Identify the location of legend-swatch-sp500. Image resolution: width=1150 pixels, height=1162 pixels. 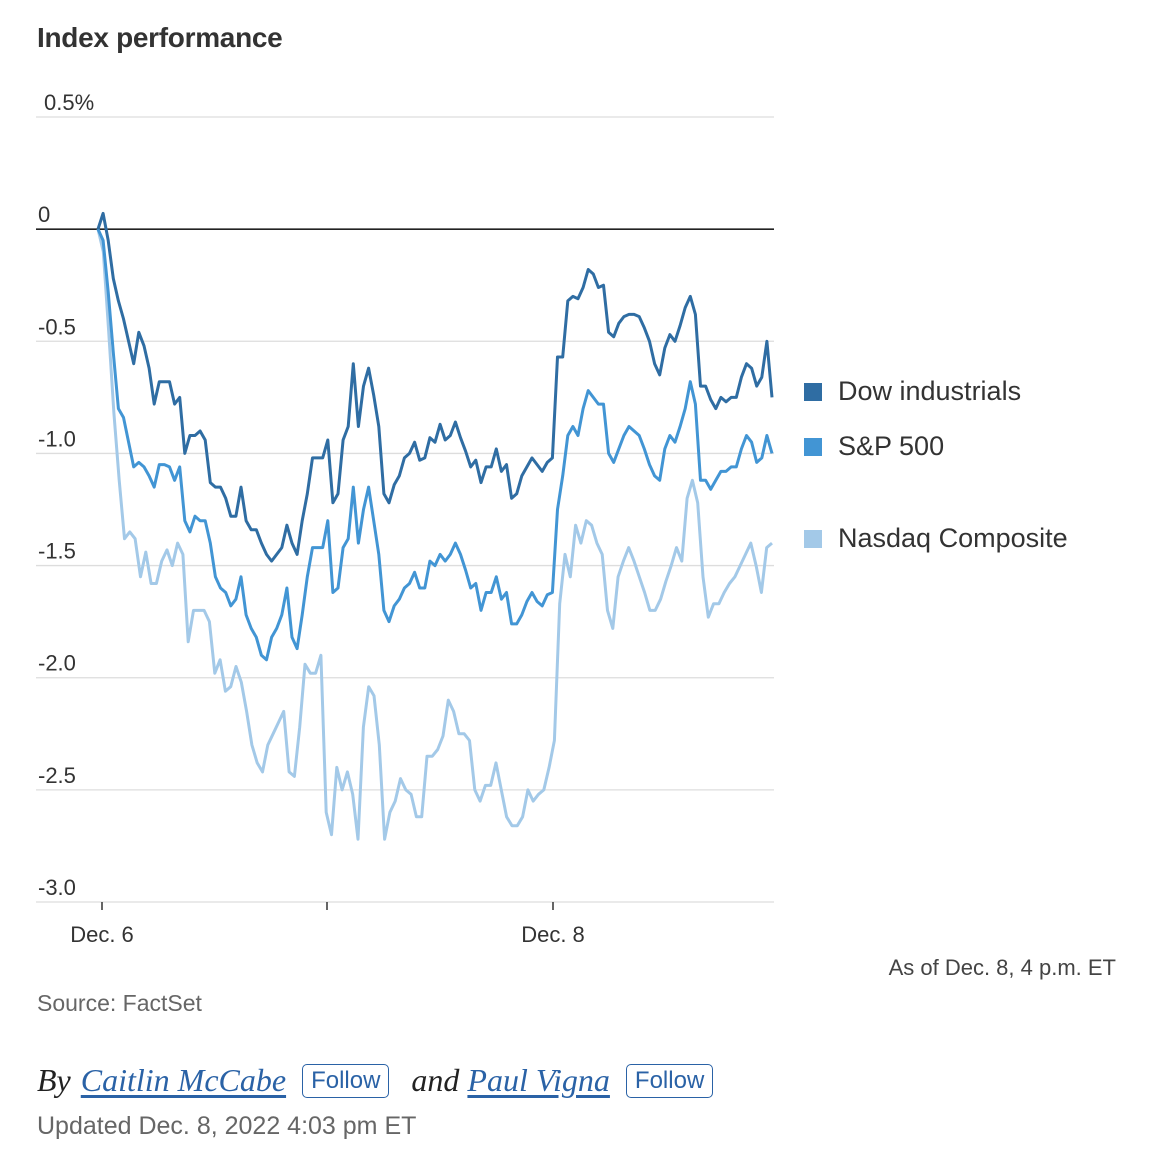
(813, 446).